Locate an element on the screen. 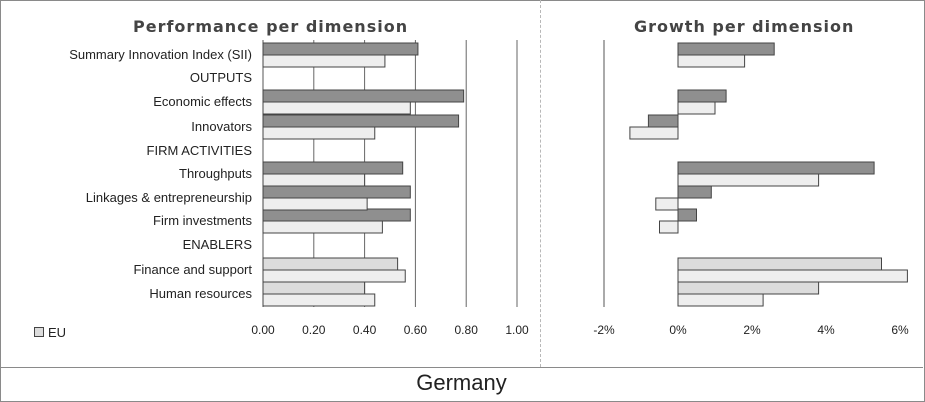 The image size is (925, 402). x-tick-label: 6% is located at coordinates (900, 330).